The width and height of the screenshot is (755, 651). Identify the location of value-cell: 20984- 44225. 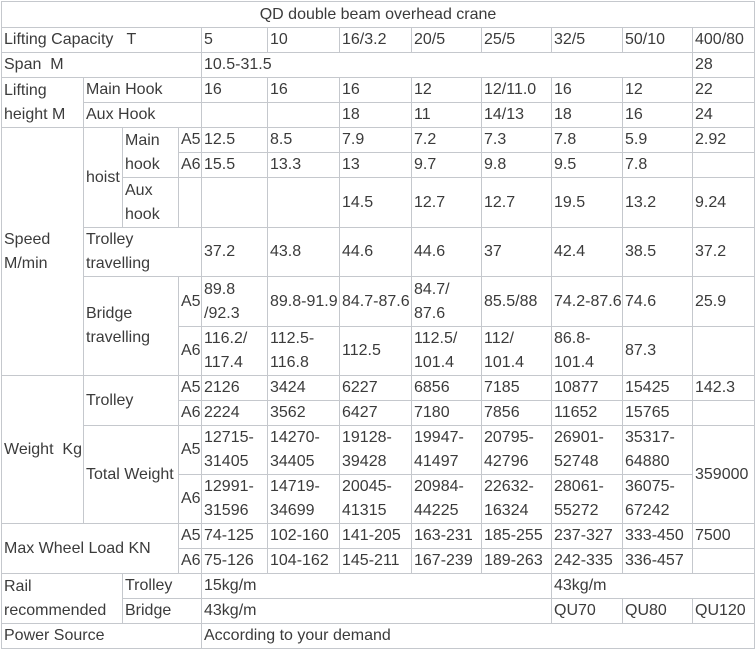
(446, 499).